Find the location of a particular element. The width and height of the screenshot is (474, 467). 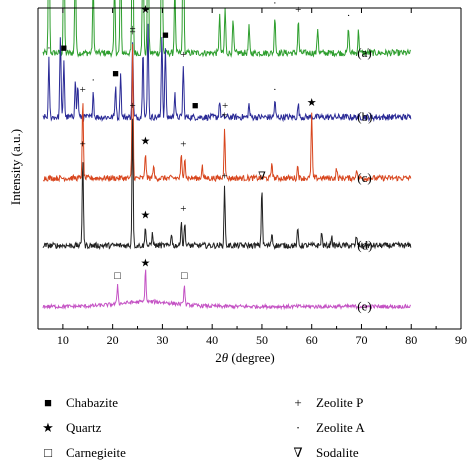

legend-symbol: ■ is located at coordinates (48, 402).